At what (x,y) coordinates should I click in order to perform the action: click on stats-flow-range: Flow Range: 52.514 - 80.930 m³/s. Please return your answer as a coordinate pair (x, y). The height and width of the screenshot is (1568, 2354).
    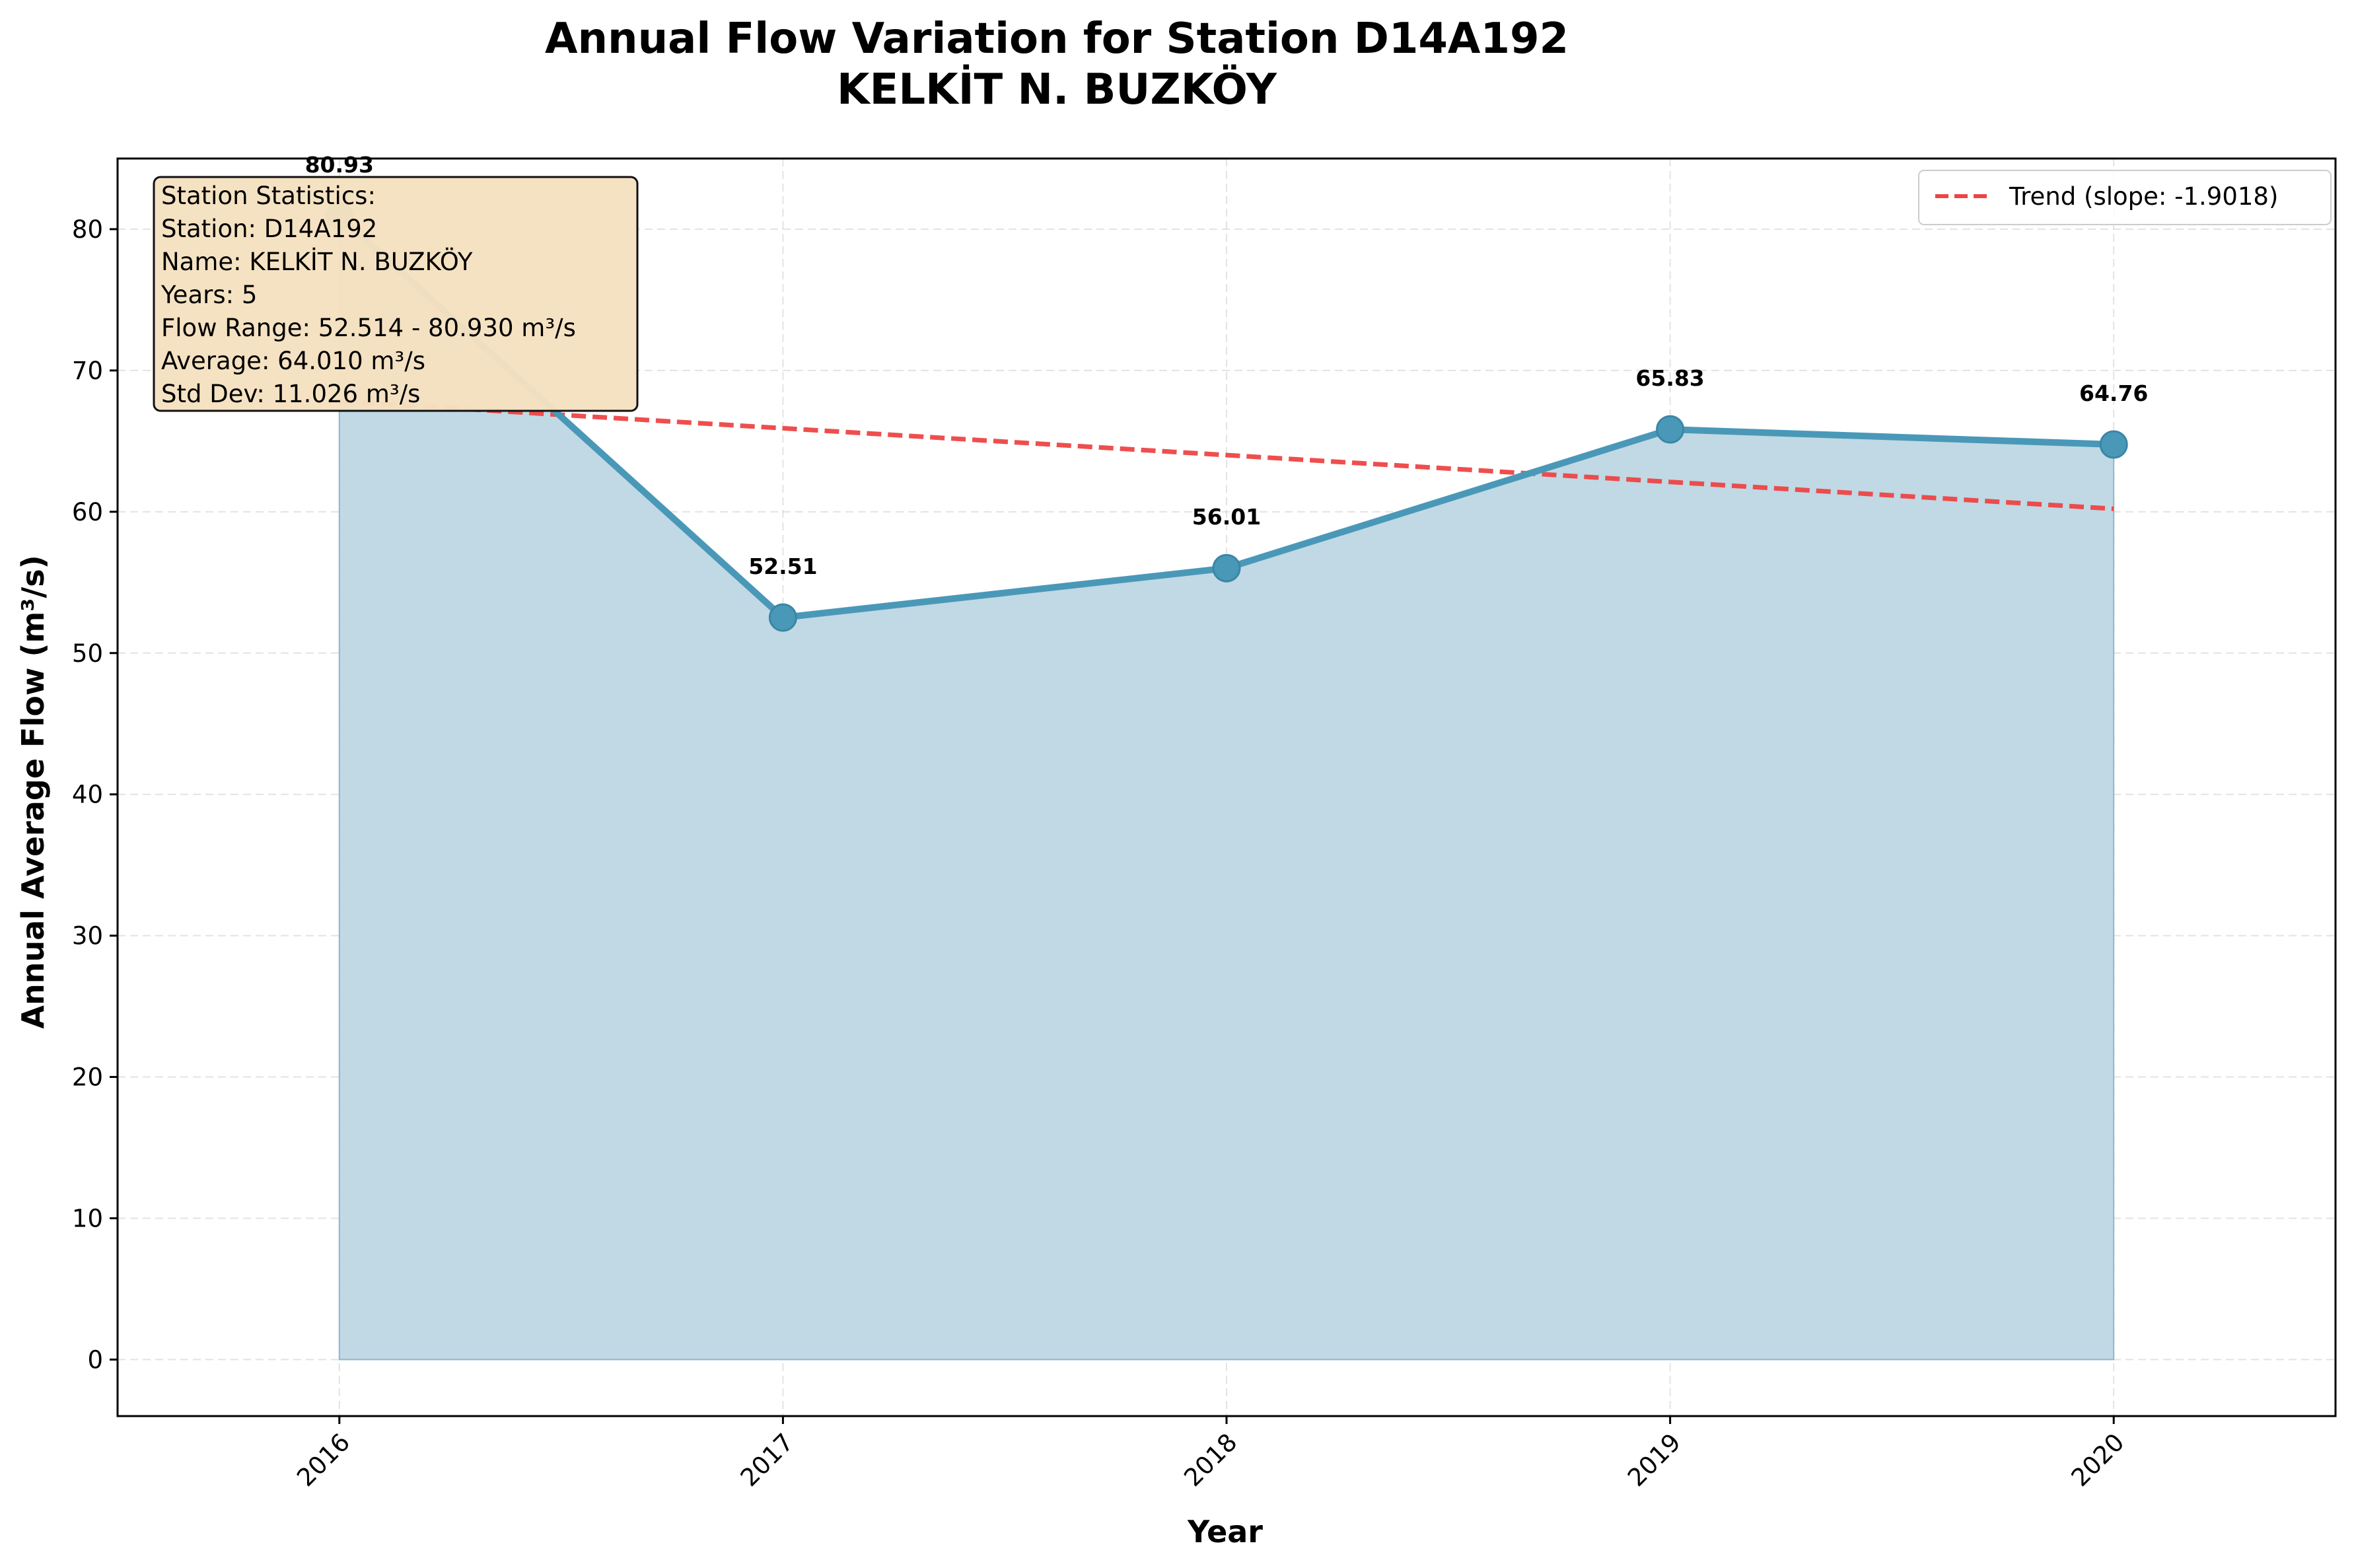
    Looking at the image, I should click on (368, 328).